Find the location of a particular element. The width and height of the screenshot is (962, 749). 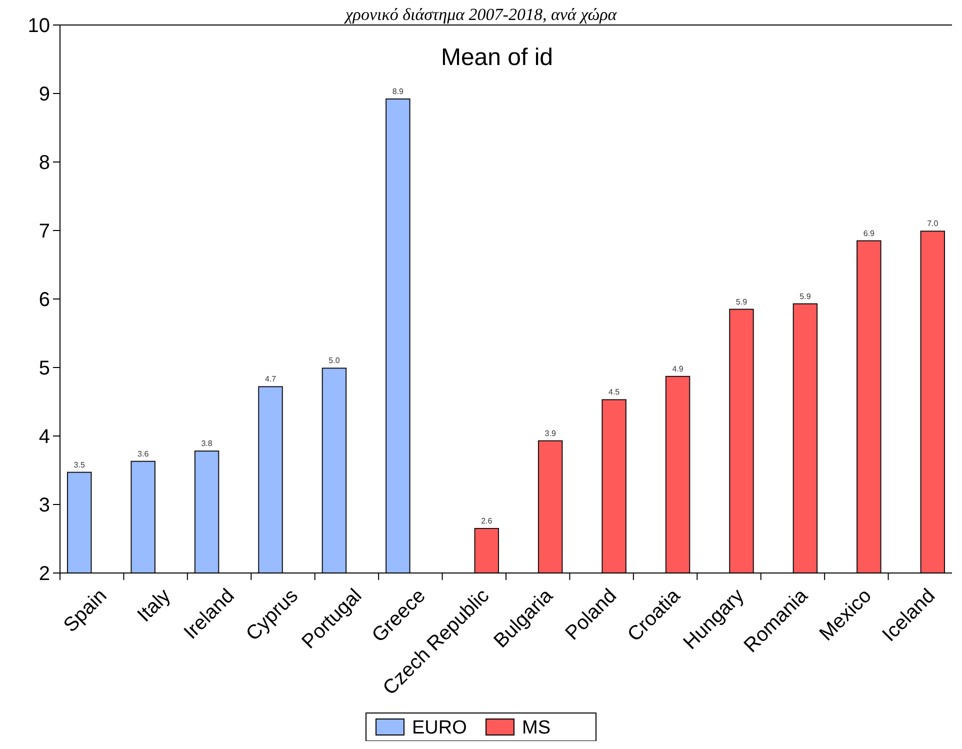

y-tick-label: 4 is located at coordinates (44, 437).